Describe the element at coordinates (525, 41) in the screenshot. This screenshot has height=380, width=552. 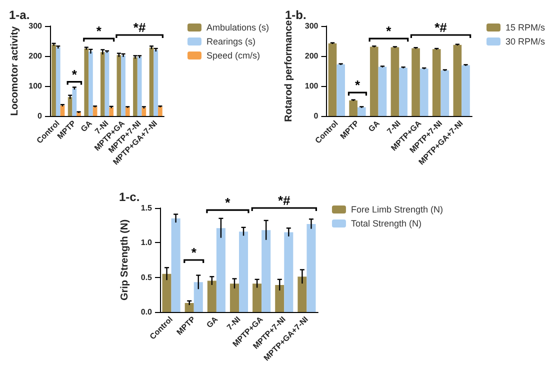
I see `legend-label: 30 RPM/s` at that location.